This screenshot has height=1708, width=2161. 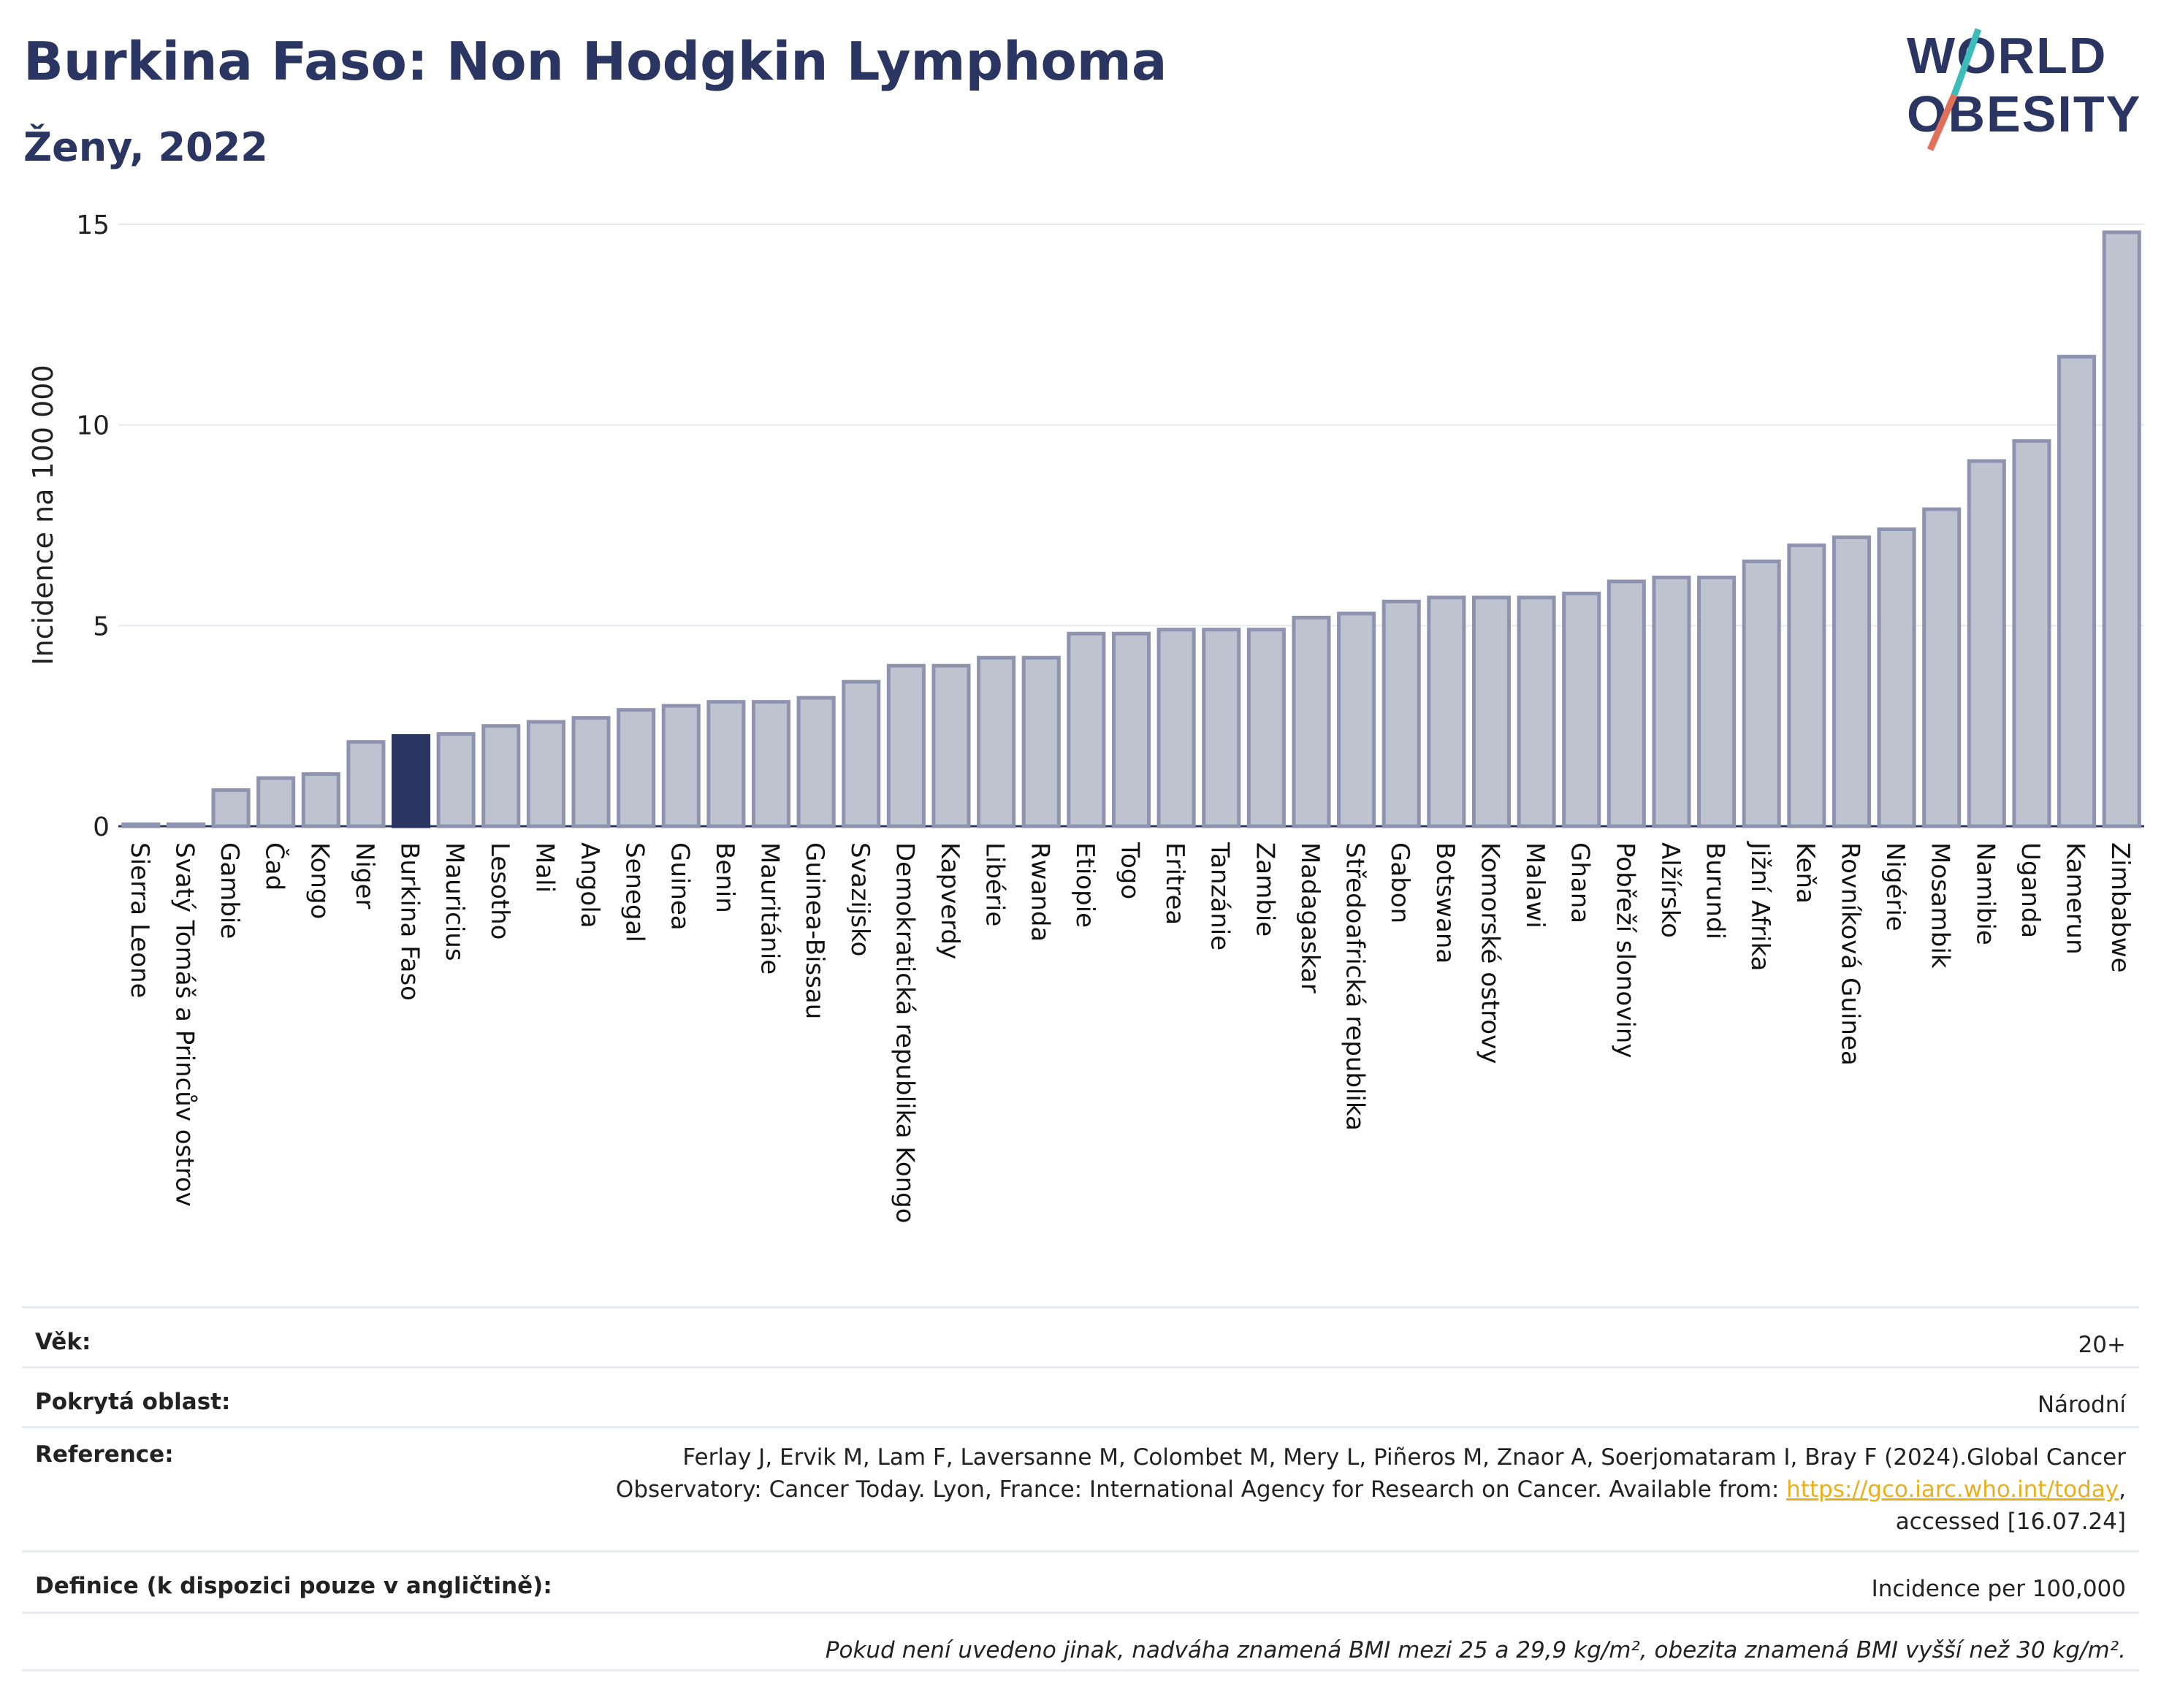 I want to click on x-tick-label: Rwanda, so click(x=1039, y=892).